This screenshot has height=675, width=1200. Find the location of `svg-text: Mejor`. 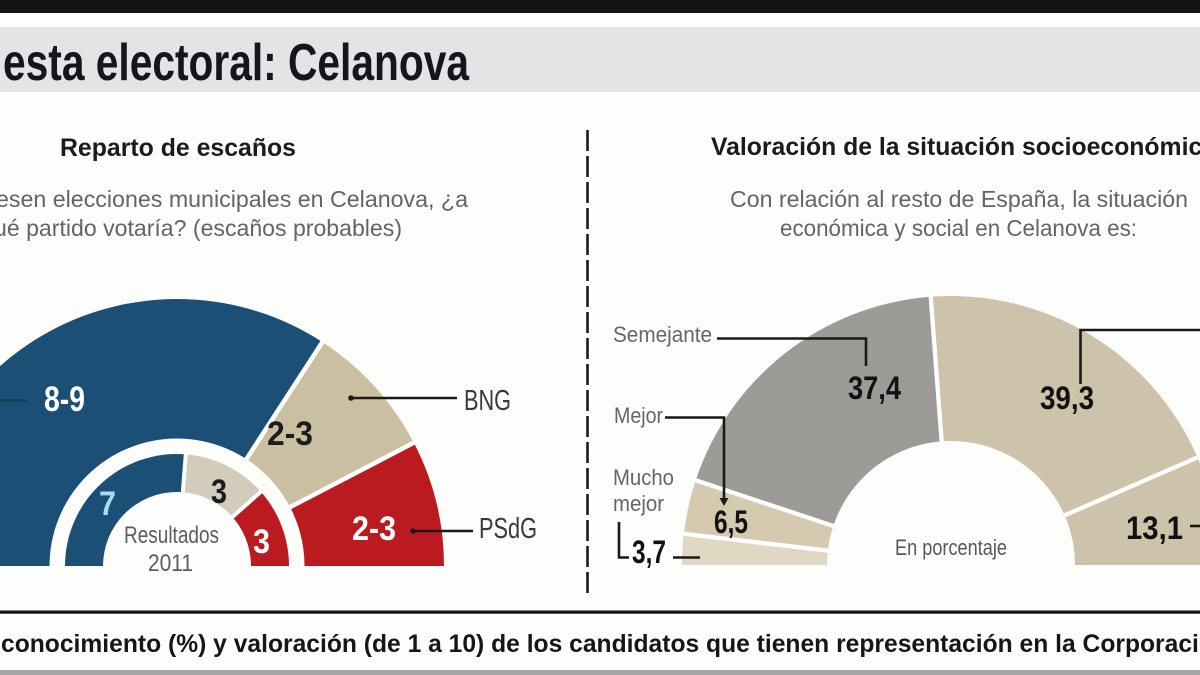

svg-text: Mejor is located at coordinates (638, 415).